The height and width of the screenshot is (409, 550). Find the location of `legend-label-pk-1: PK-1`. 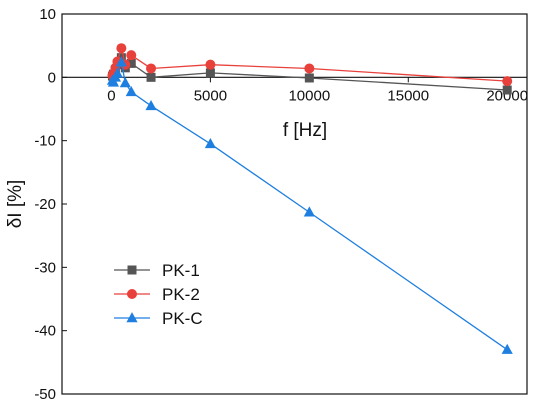

legend-label-pk-1: PK-1 is located at coordinates (181, 270).